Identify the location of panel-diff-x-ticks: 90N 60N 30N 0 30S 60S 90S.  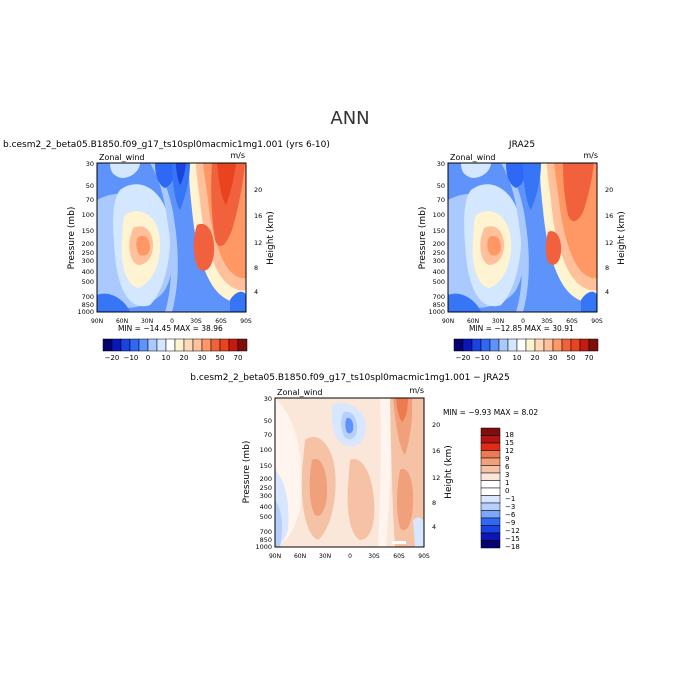
(349, 556).